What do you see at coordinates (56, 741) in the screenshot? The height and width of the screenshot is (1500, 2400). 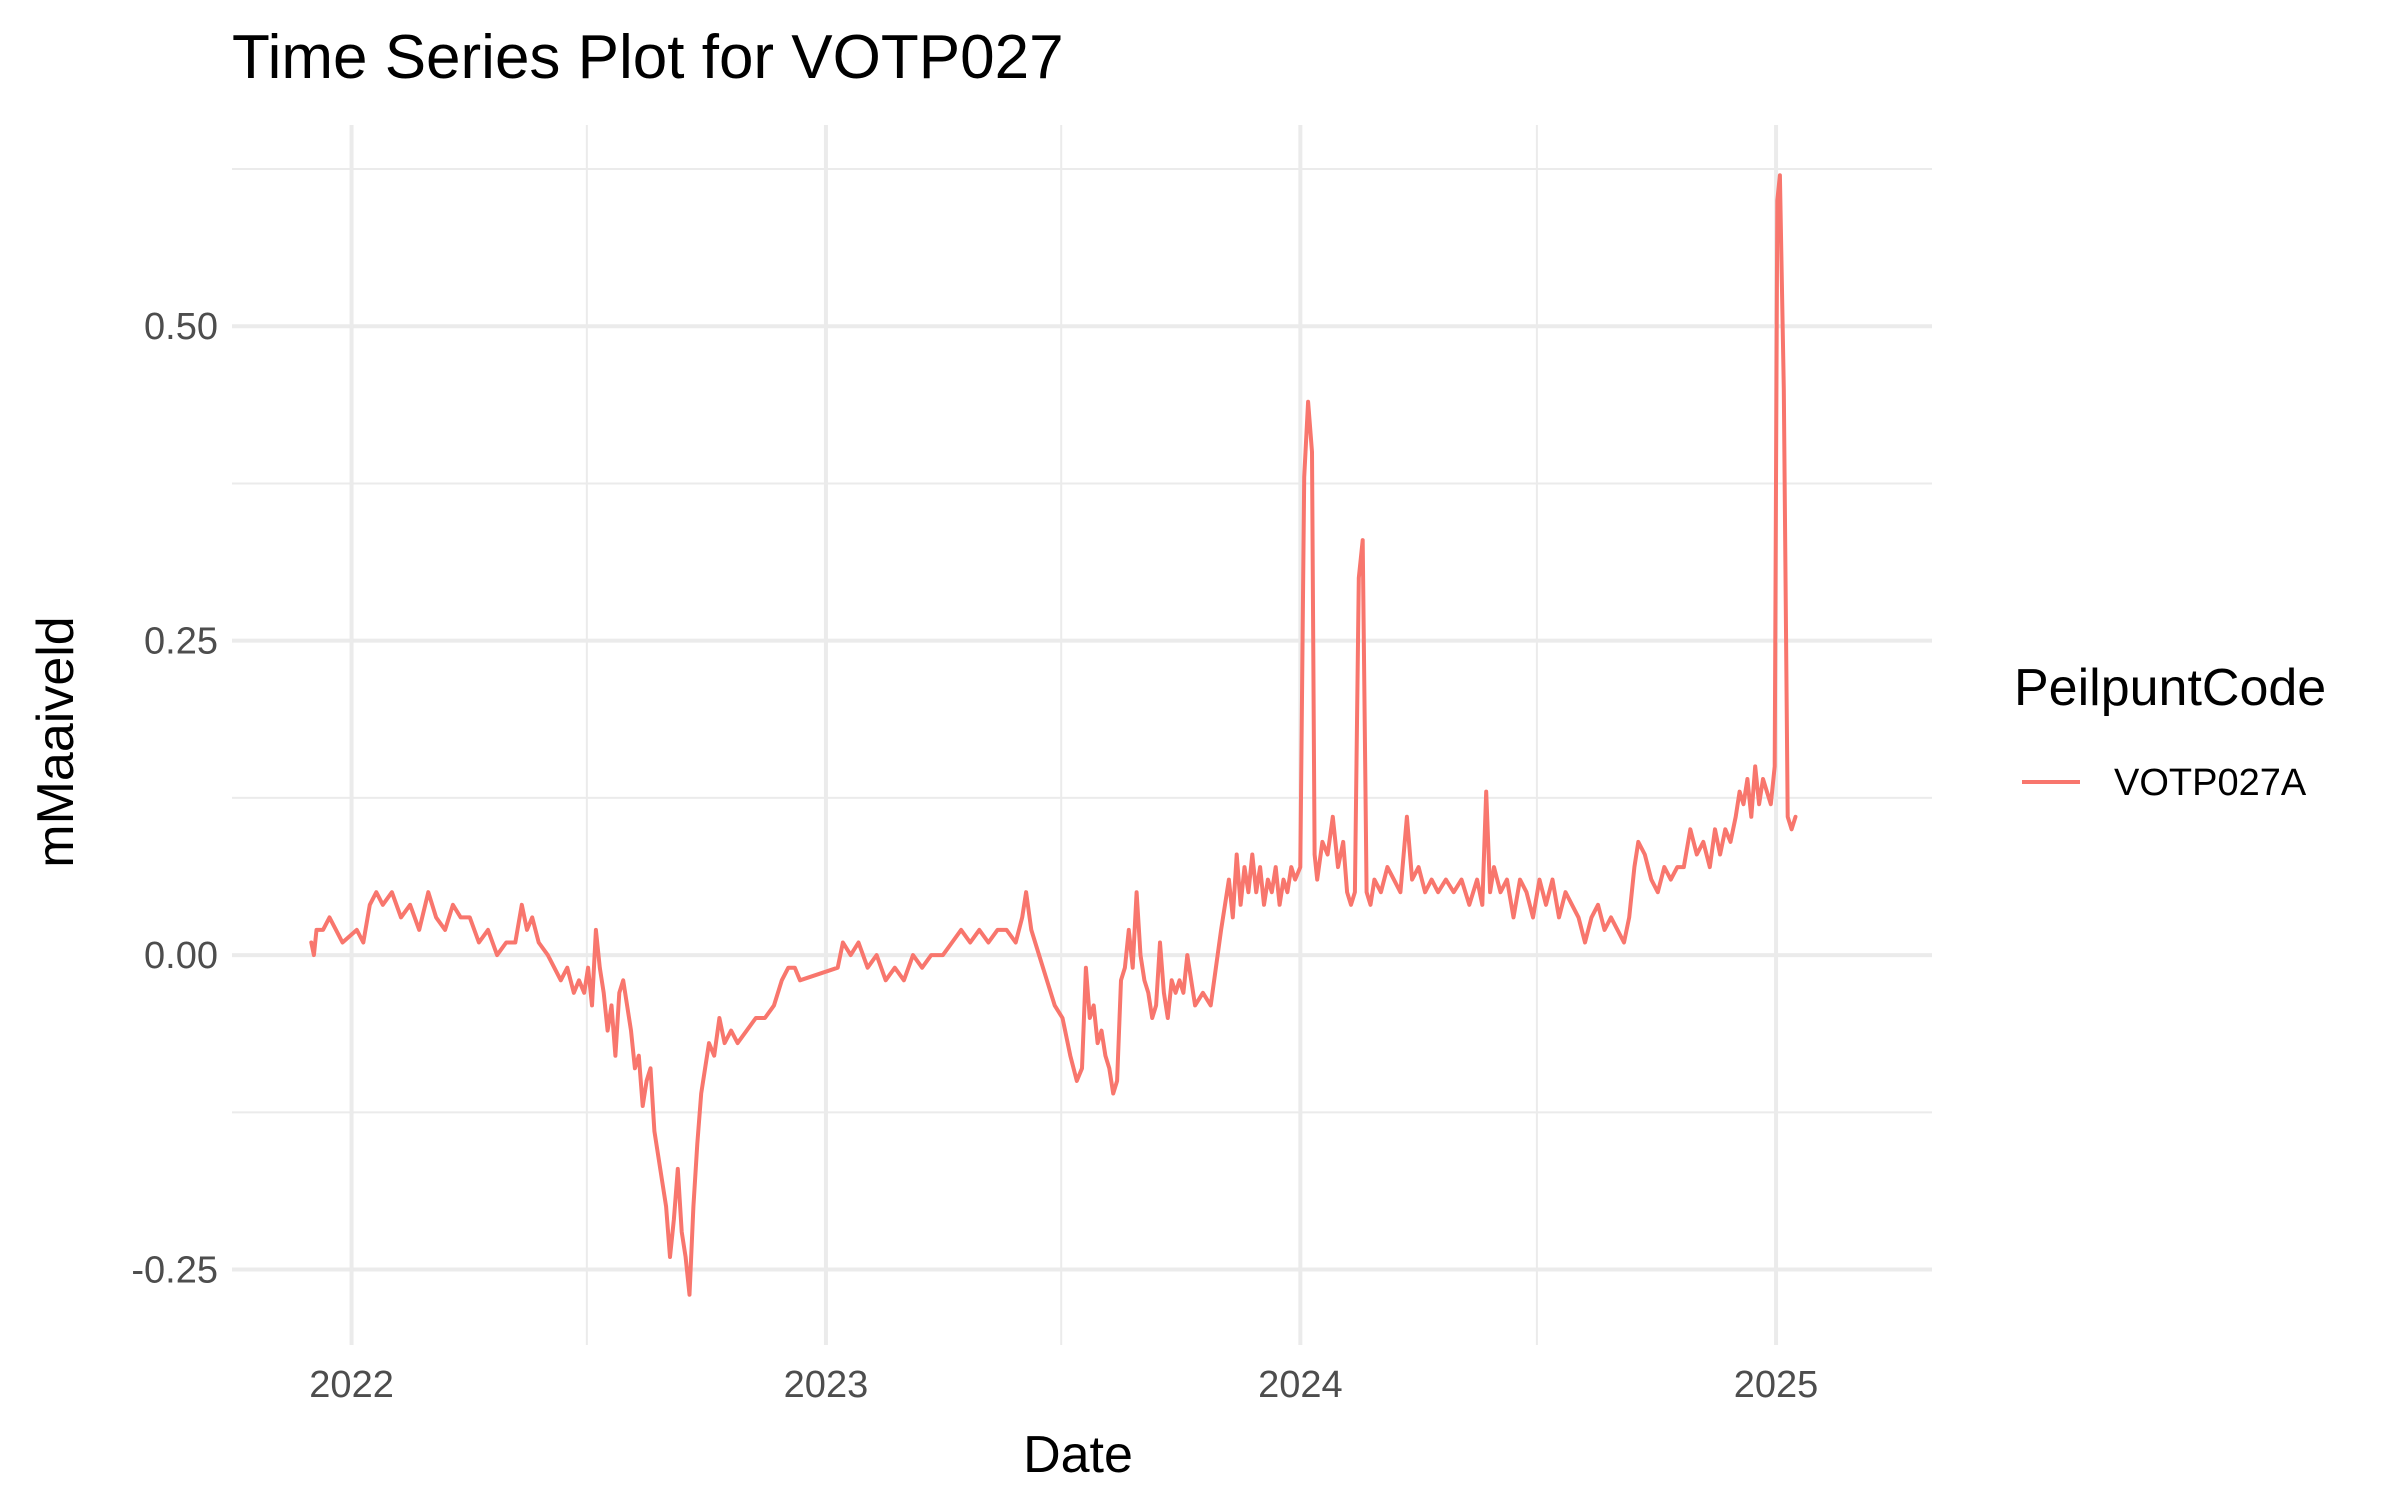 I see `y-axis-title: mMaaiveld` at bounding box center [56, 741].